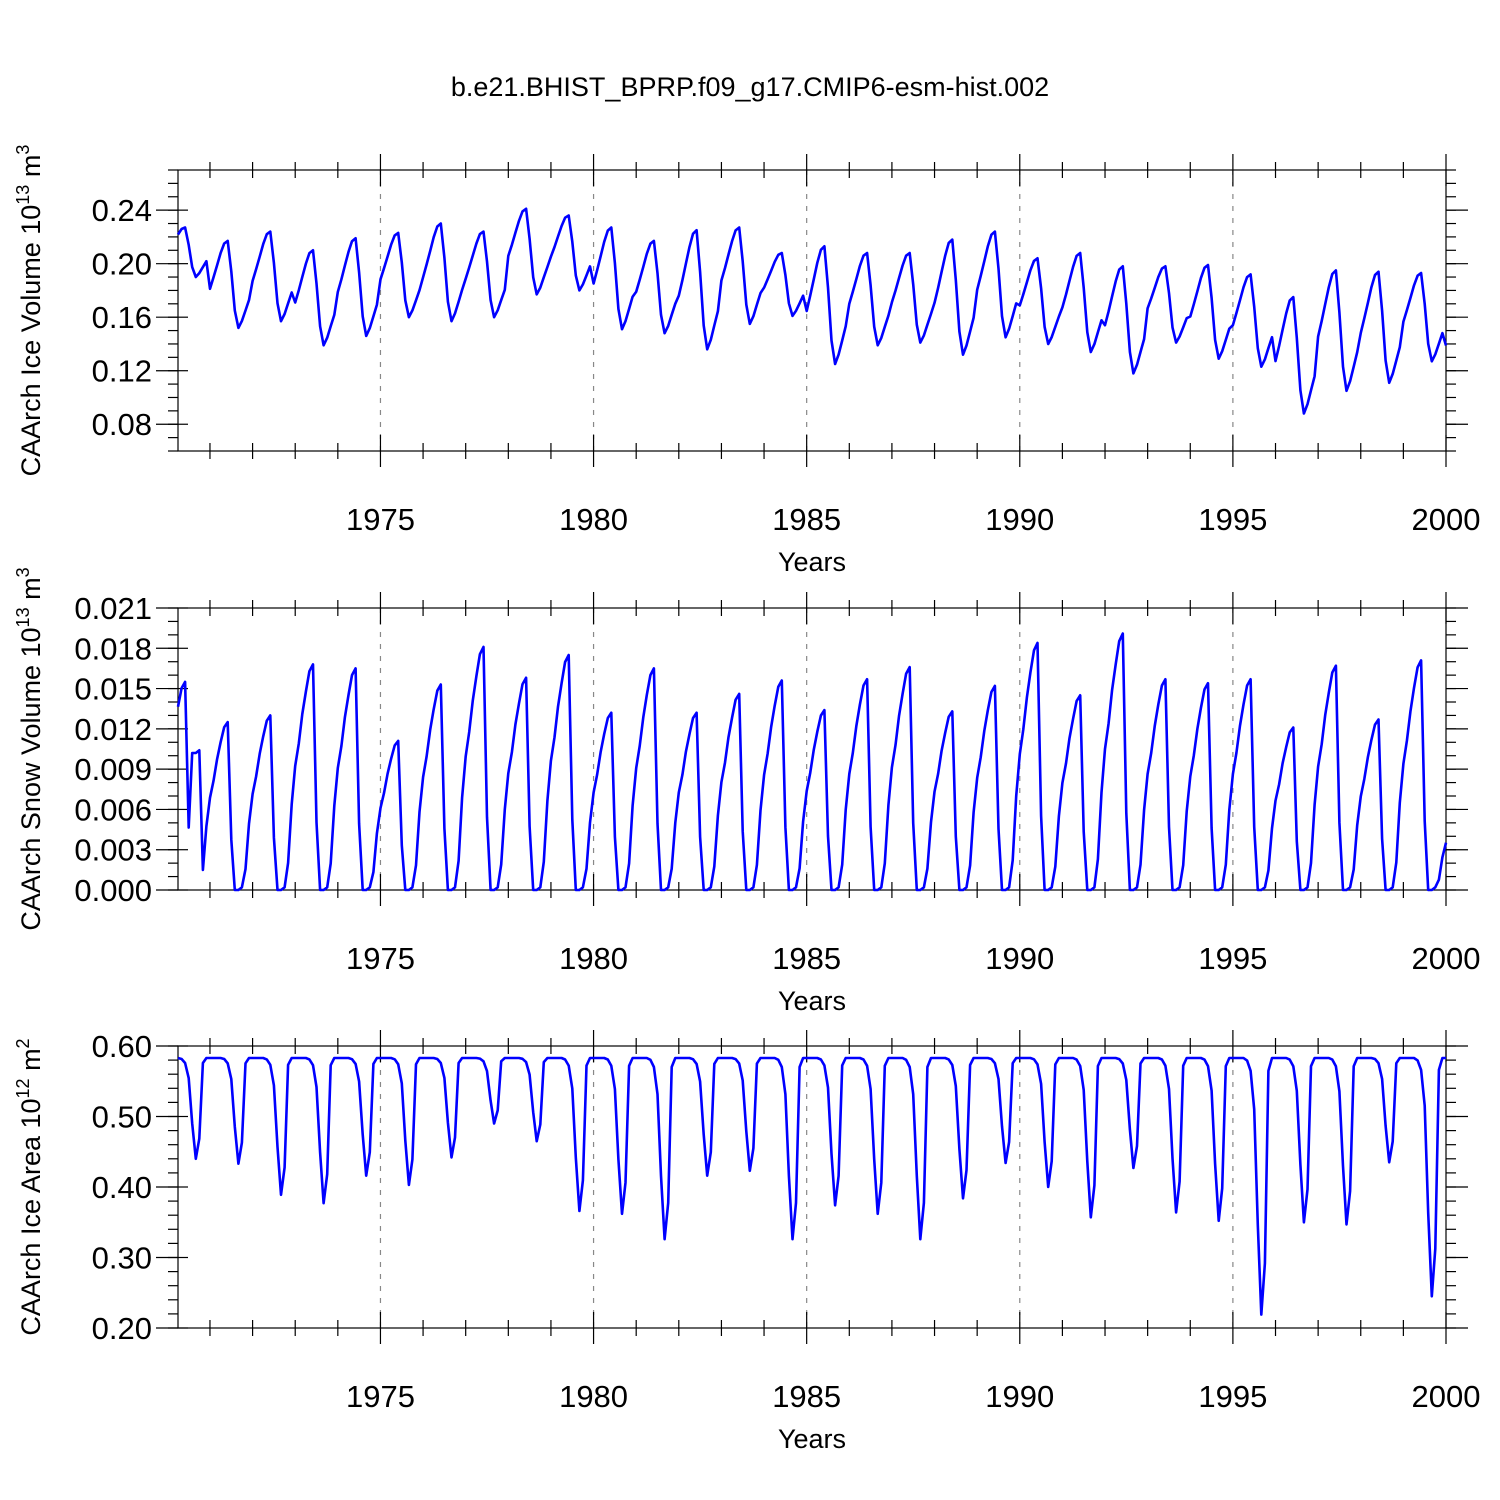  What do you see at coordinates (29, 1186) in the screenshot?
I see `y-axis-label: CAArch Ice Area 1012 m2` at bounding box center [29, 1186].